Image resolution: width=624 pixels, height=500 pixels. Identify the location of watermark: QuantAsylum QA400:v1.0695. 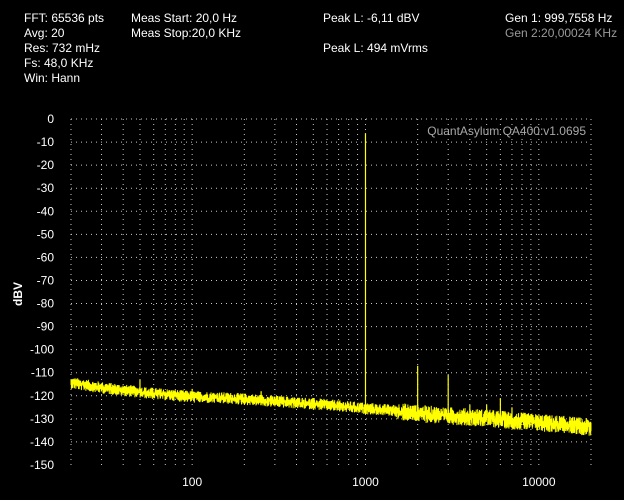
(506, 131).